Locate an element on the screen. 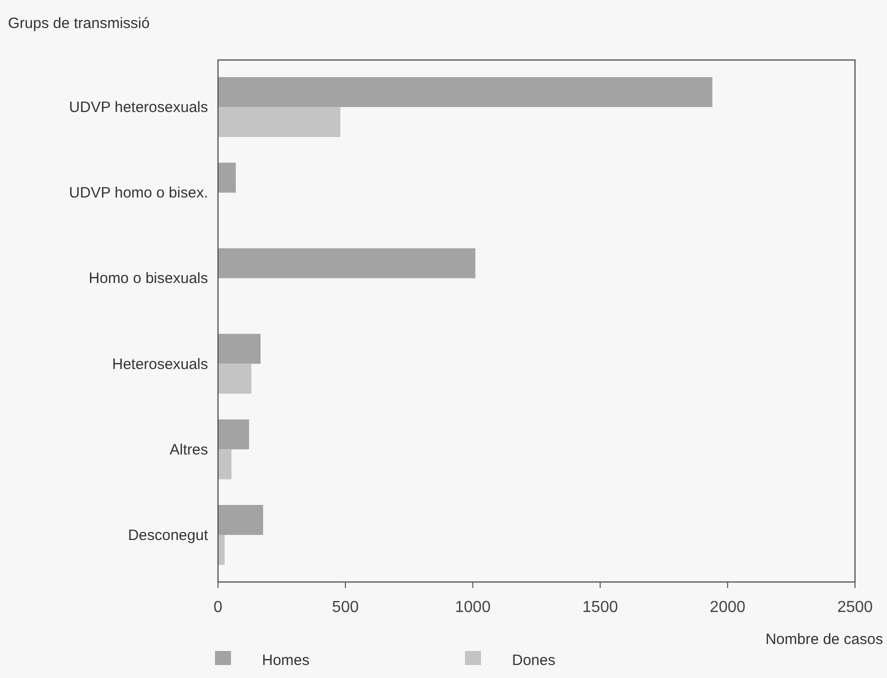  y-axis-title: Grups de transmissió is located at coordinates (79, 23).